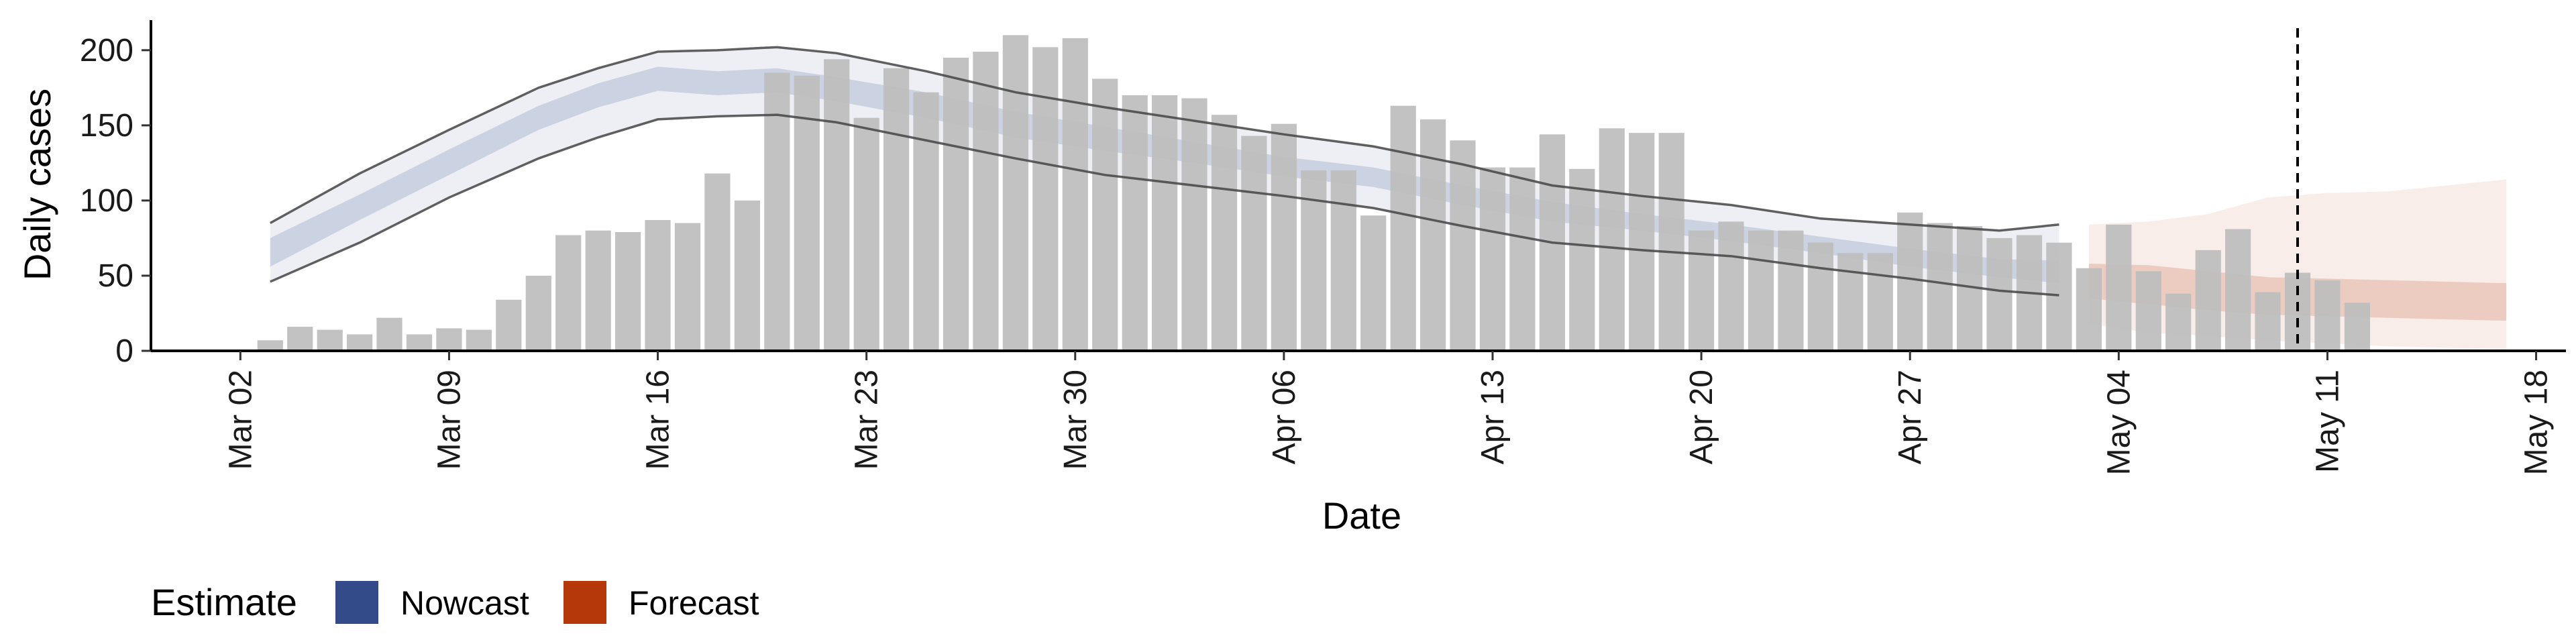 This screenshot has width=2576, height=644. What do you see at coordinates (1075, 420) in the screenshot?
I see `x-tick-label: Mar 30` at bounding box center [1075, 420].